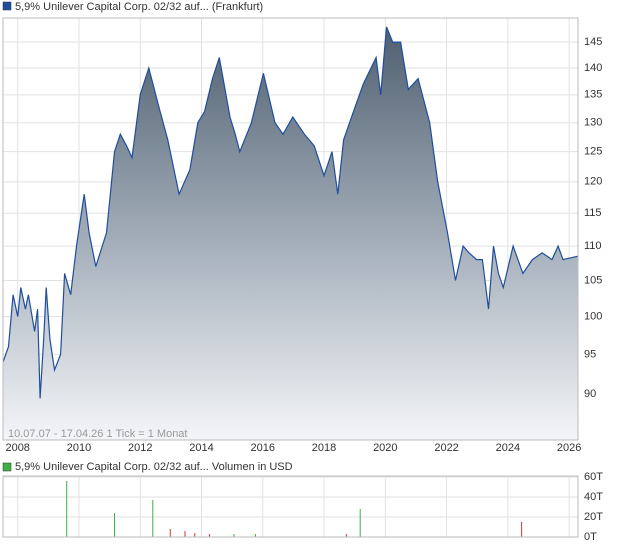  I want to click on y-tick-label: 125, so click(593, 152).